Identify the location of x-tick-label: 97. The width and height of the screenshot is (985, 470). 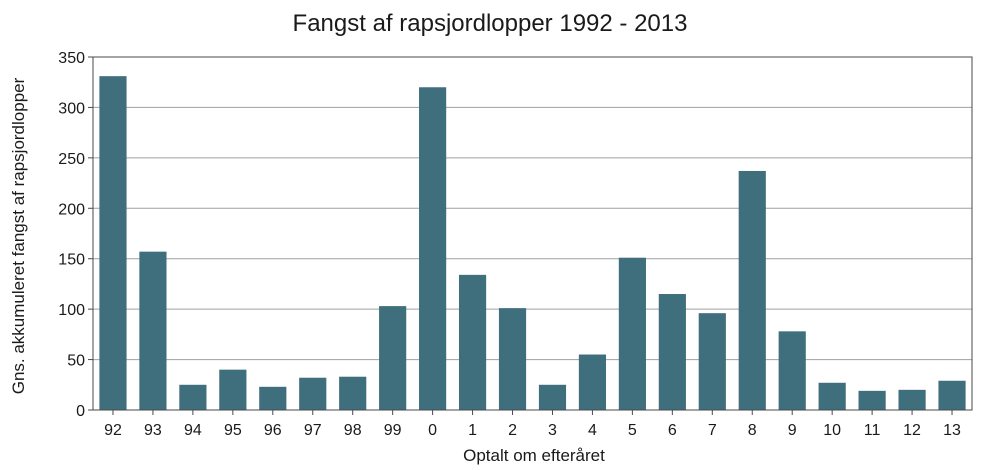
(313, 430).